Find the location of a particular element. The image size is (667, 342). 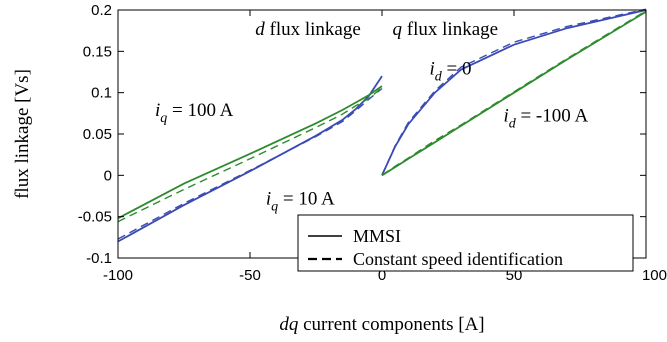

annotation-id100: id = -100 A is located at coordinates (545, 119).